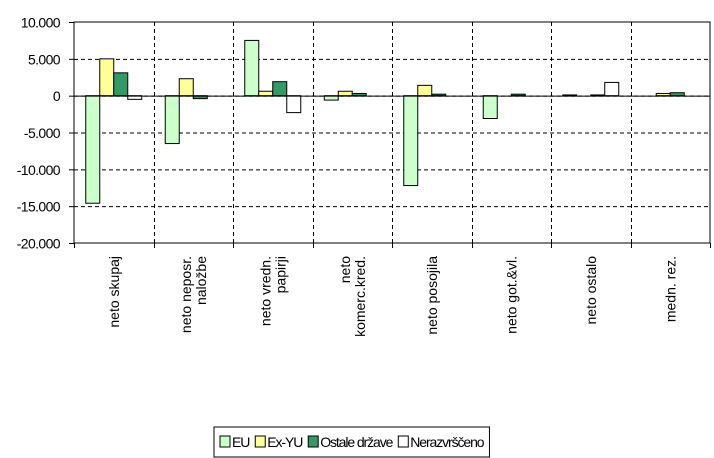  What do you see at coordinates (432, 295) in the screenshot?
I see `x-category-label: neto posojila` at bounding box center [432, 295].